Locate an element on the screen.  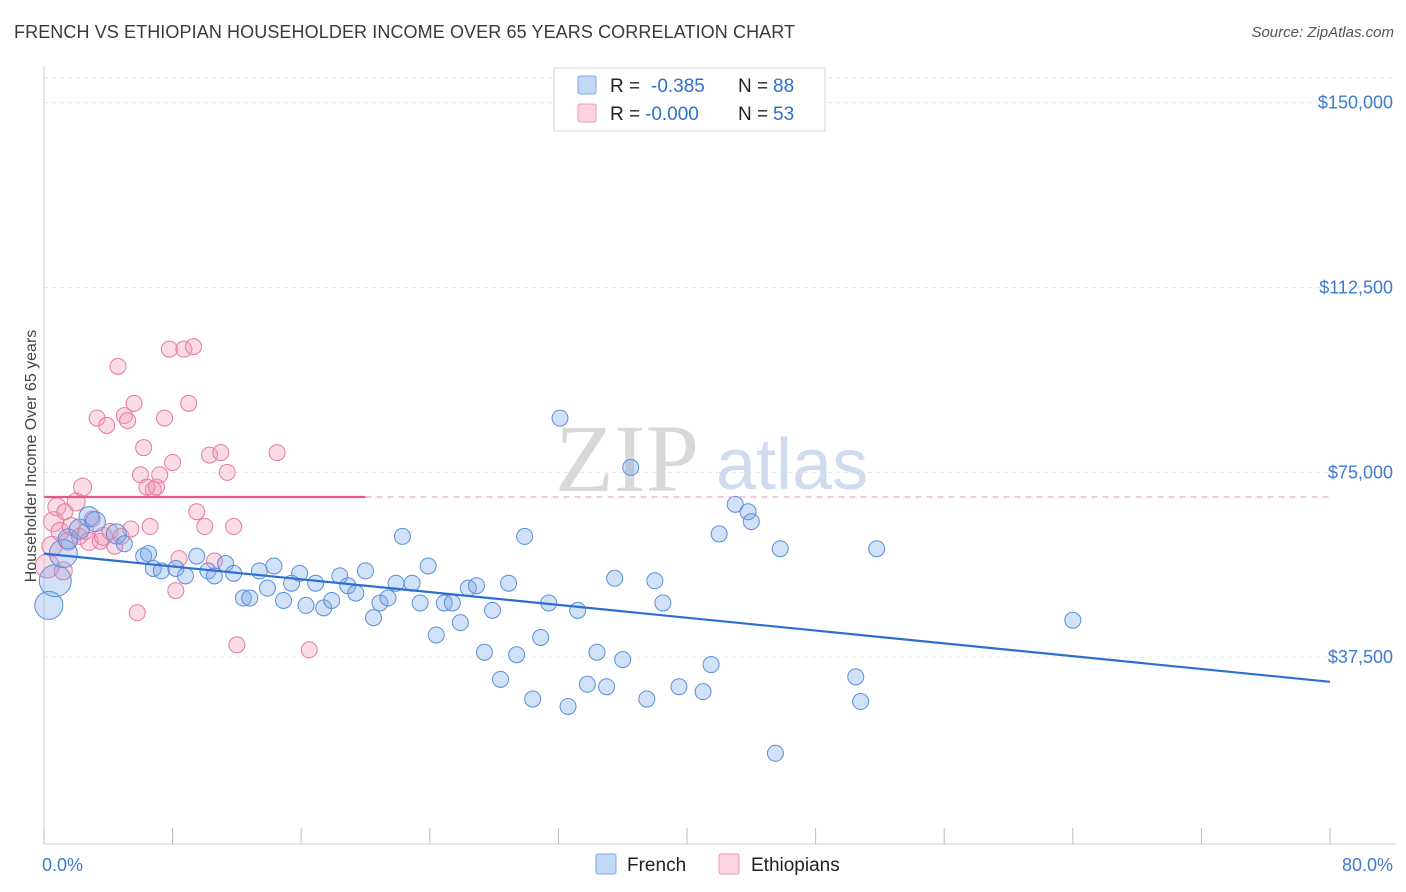
bottom-legend-ethiopians-label: Ethiopians is located at coordinates (795, 865).